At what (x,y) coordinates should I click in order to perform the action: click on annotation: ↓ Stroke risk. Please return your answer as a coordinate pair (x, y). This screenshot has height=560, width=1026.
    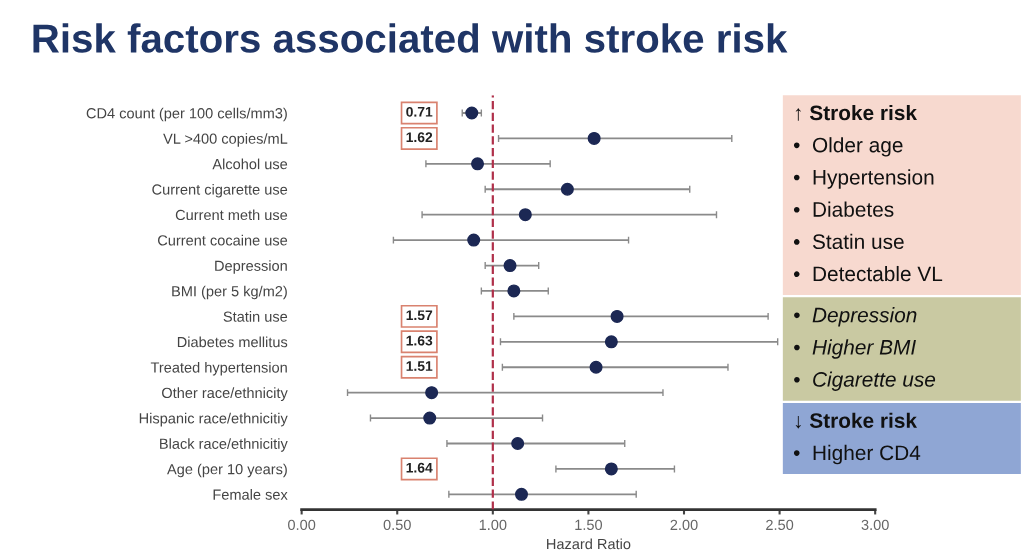
    Looking at the image, I should click on (856, 420).